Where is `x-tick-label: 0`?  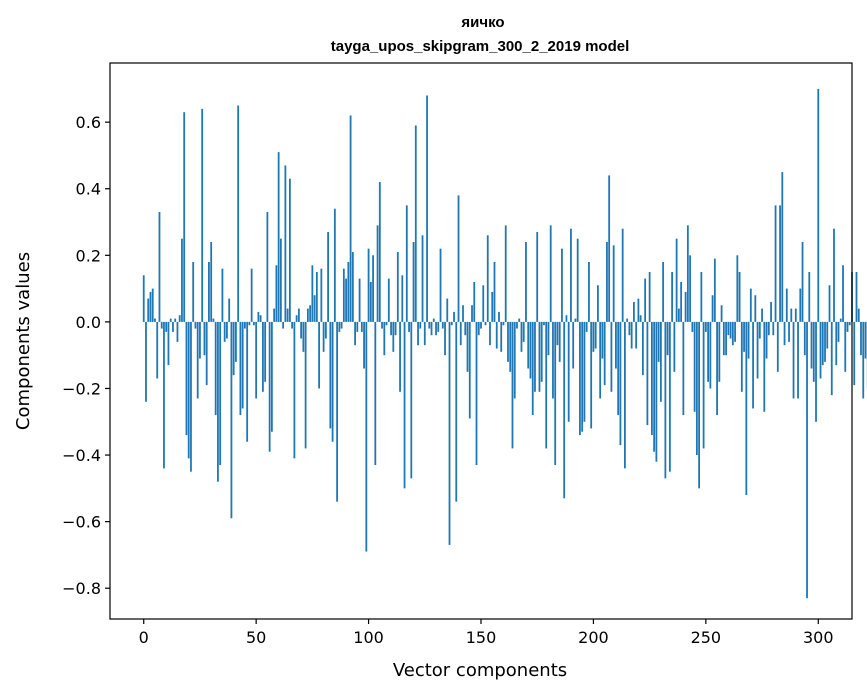 x-tick-label: 0 is located at coordinates (144, 637).